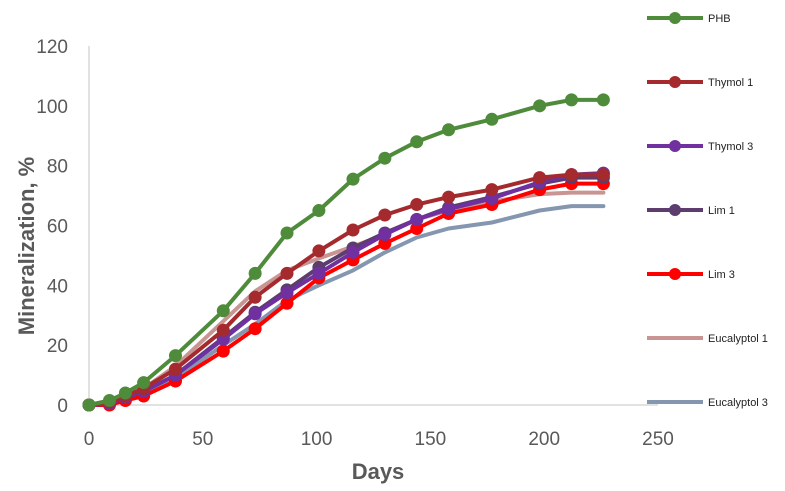  What do you see at coordinates (691, 210) in the screenshot?
I see `legend-item-lim-1: Lim 1` at bounding box center [691, 210].